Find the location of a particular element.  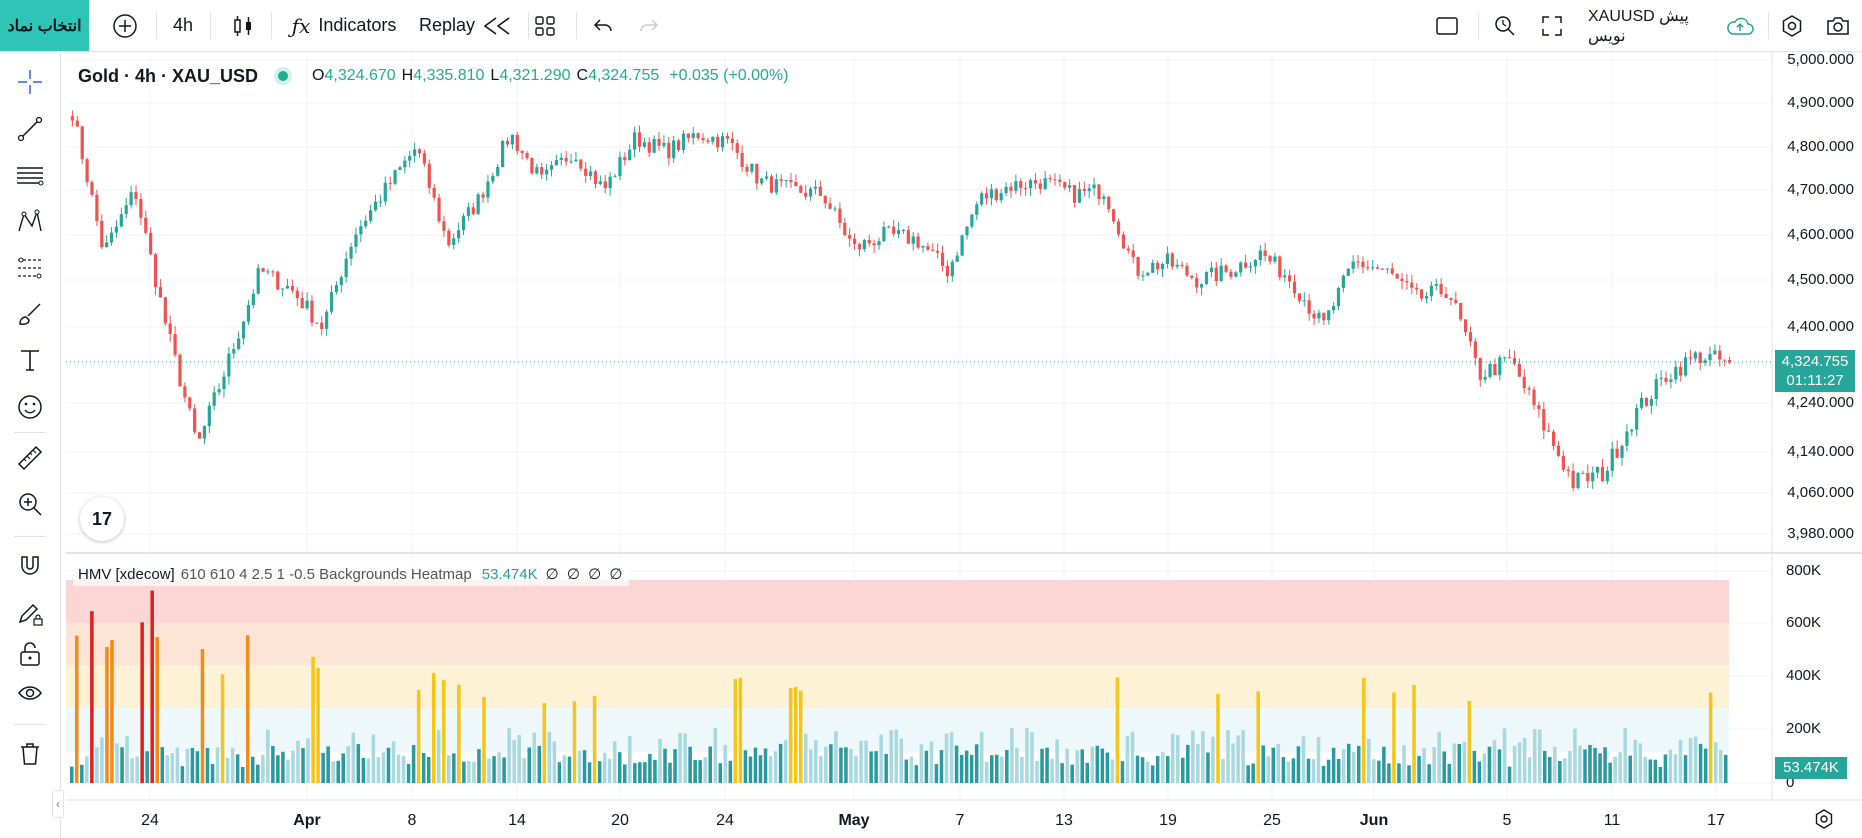

forecast-tool is located at coordinates (30, 268).